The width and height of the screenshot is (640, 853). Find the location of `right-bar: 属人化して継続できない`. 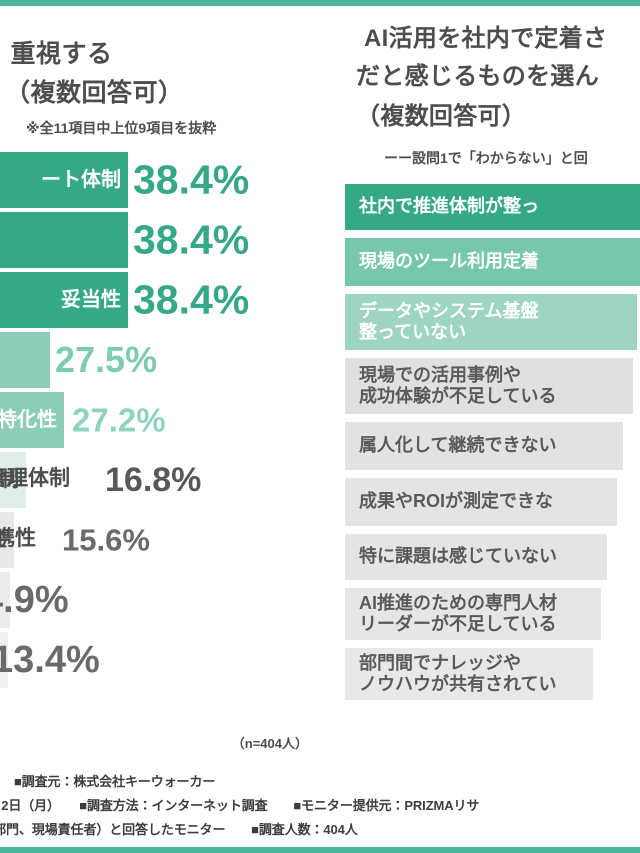

right-bar: 属人化して継続できない is located at coordinates (484, 446).